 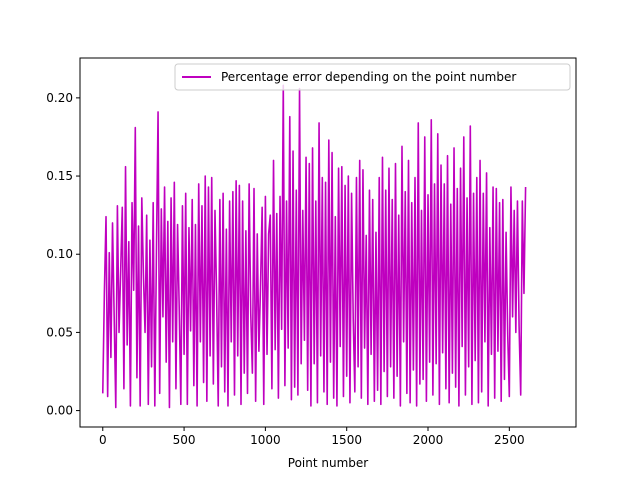 What do you see at coordinates (346, 440) in the screenshot?
I see `x-tick-label: 1500` at bounding box center [346, 440].